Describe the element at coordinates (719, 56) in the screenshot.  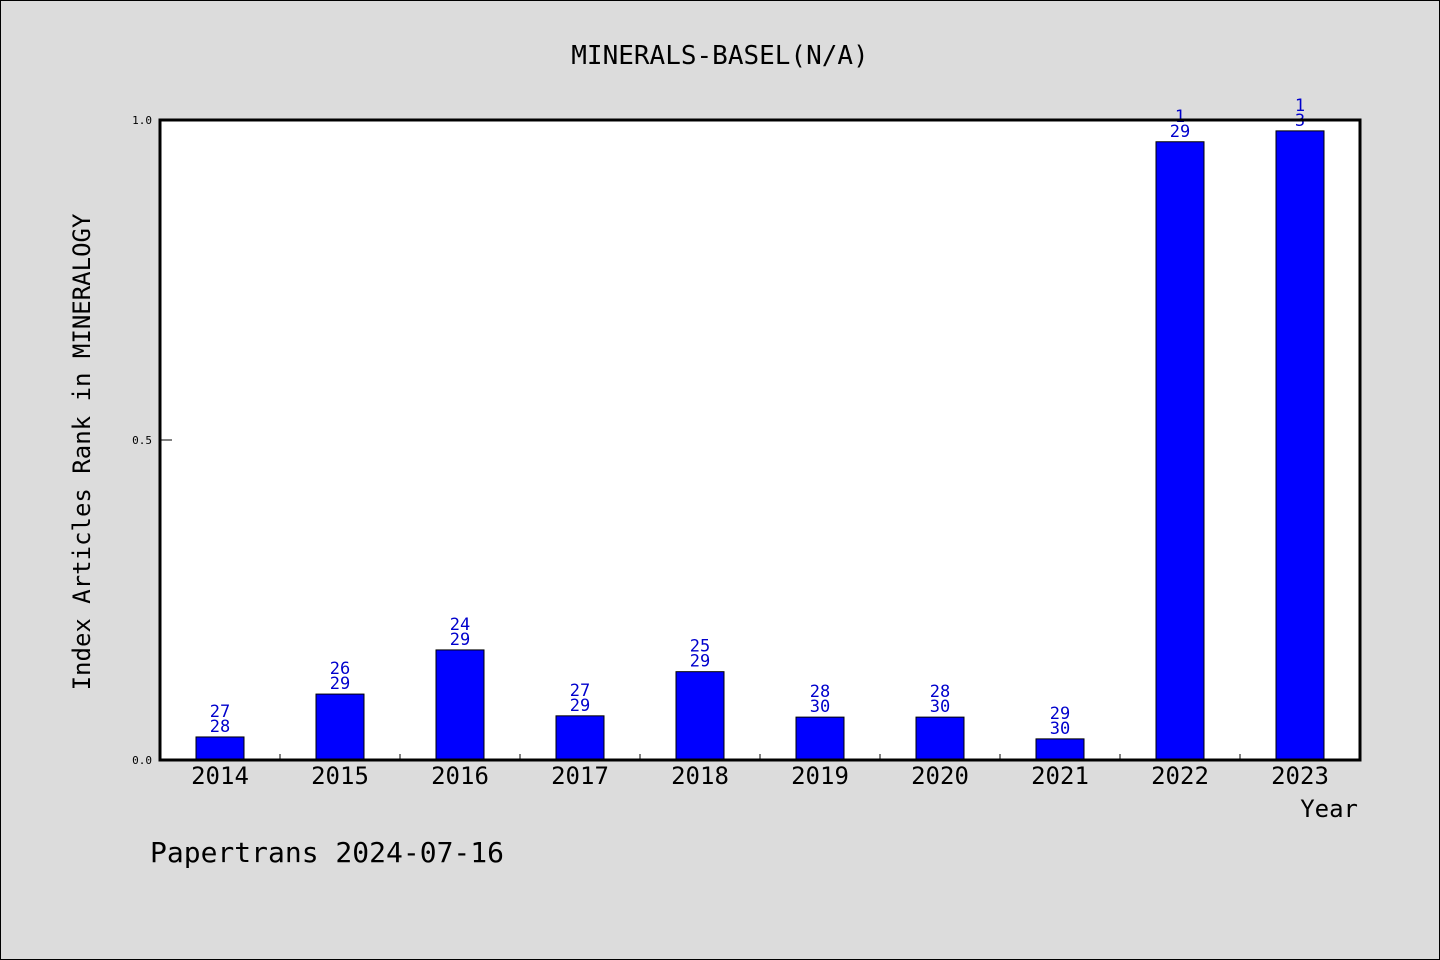
I see `chart-title: MINERALS-BASEL(N/A)` at that location.